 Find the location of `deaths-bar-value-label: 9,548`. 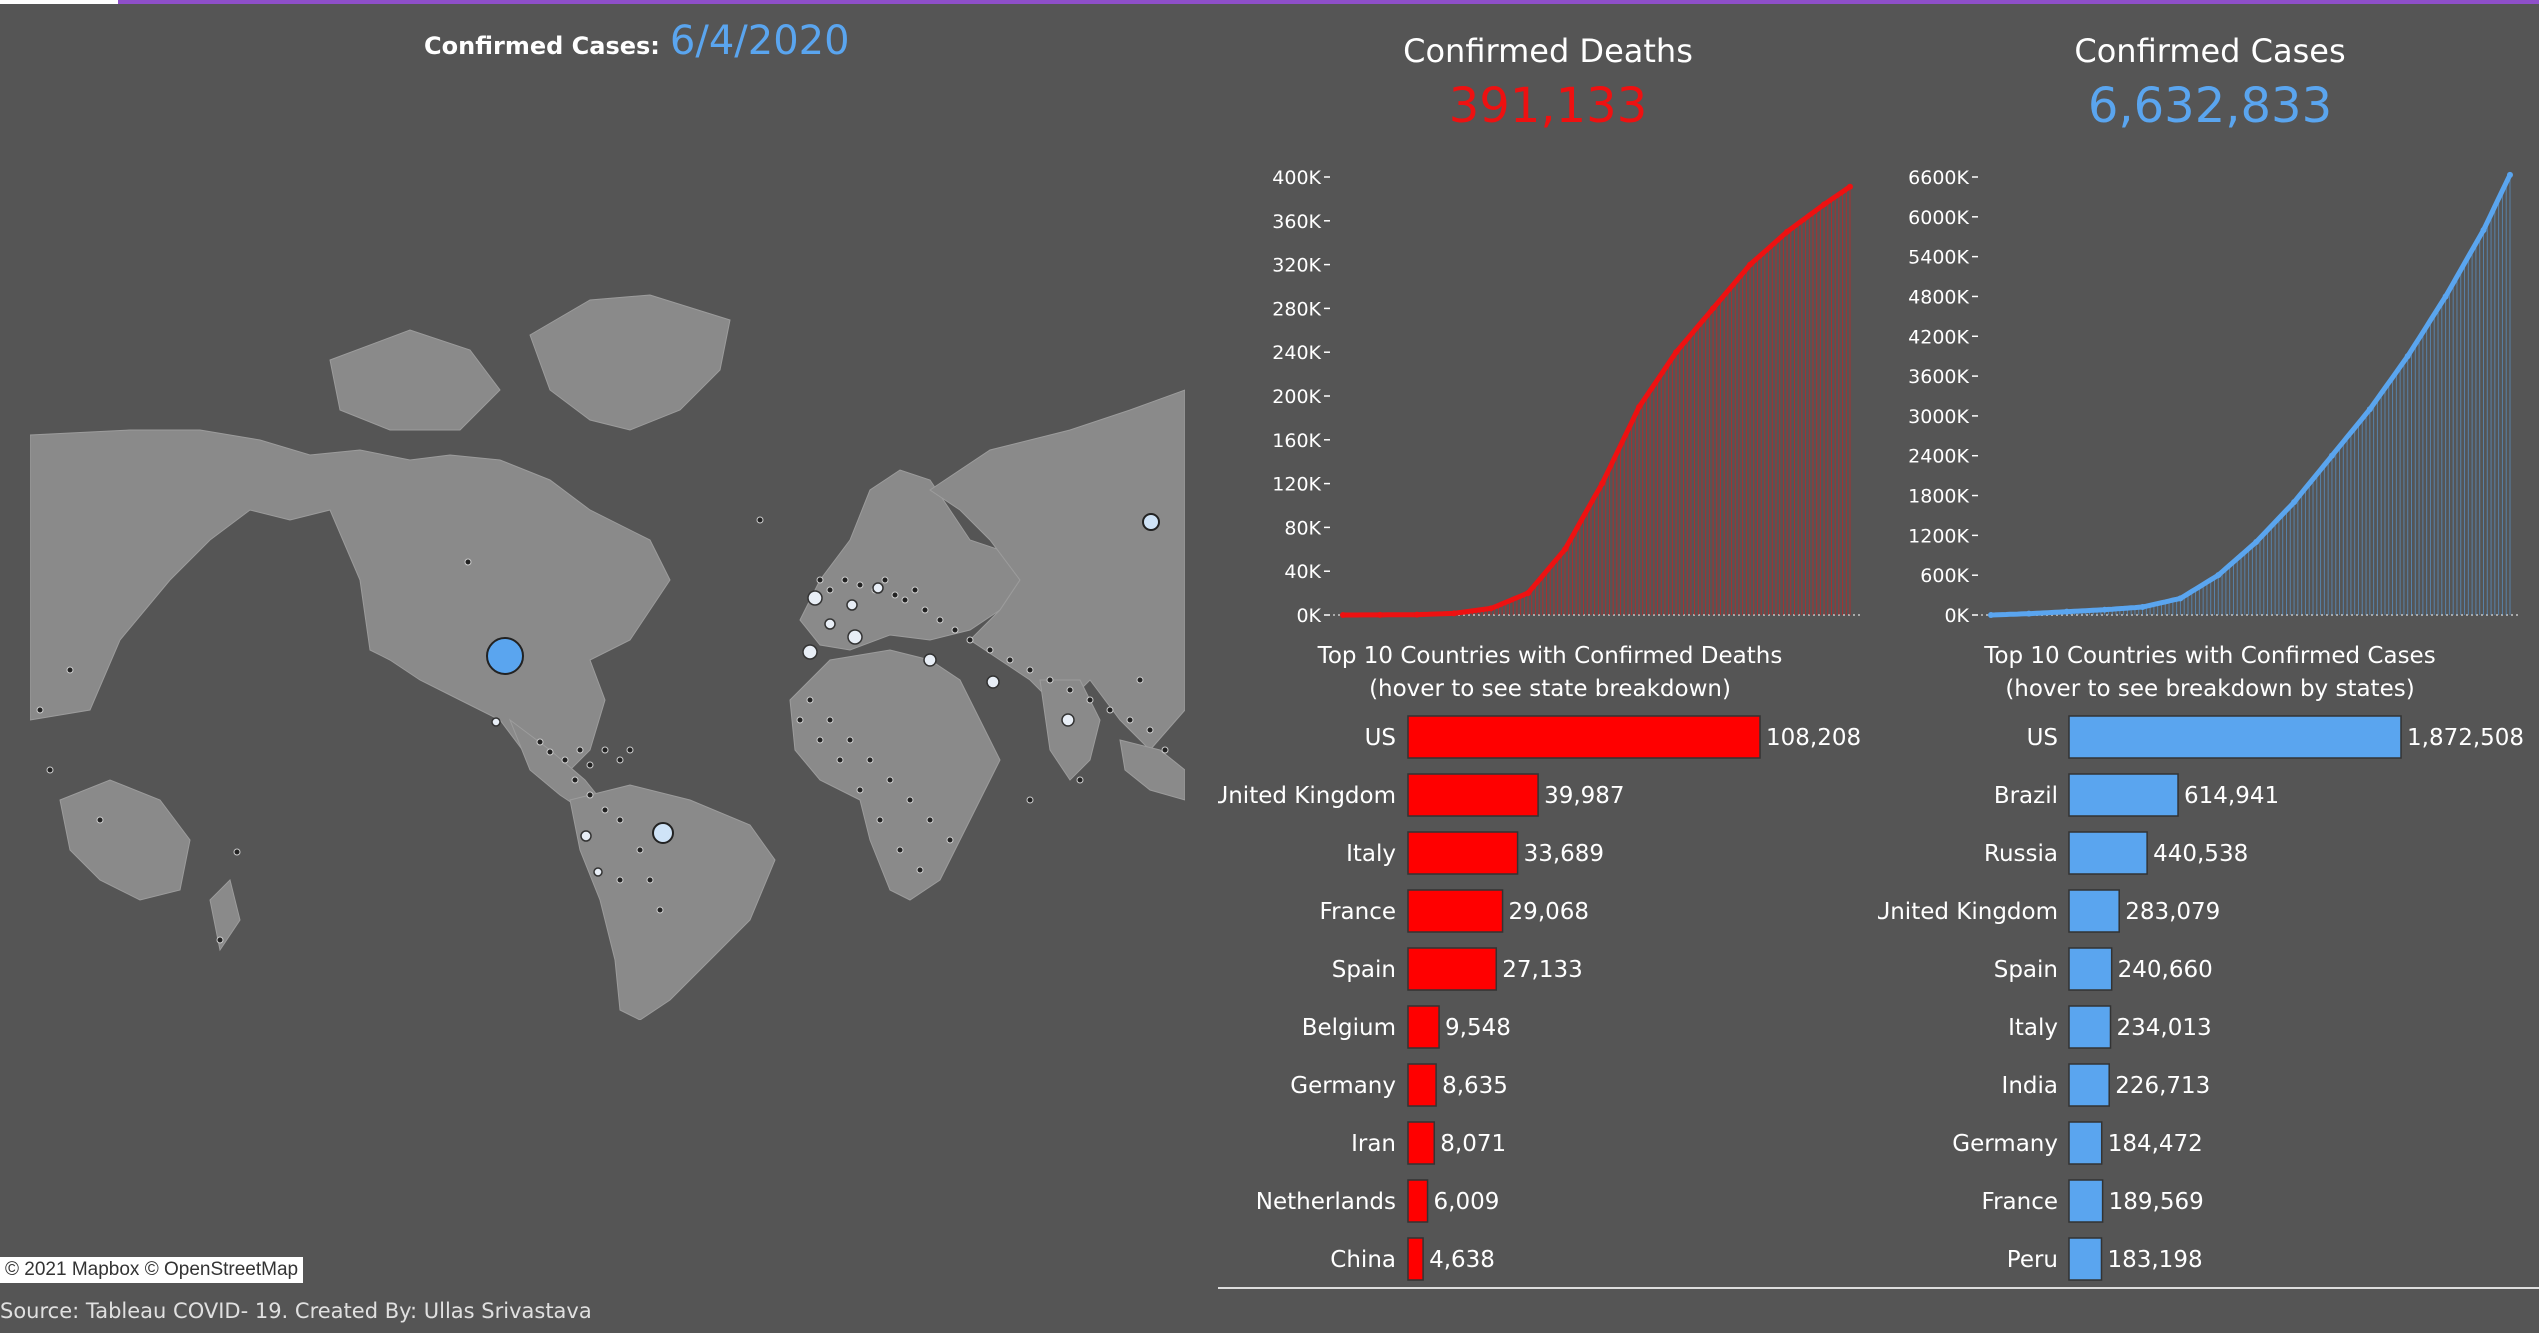

deaths-bar-value-label: 9,548 is located at coordinates (1478, 1028).